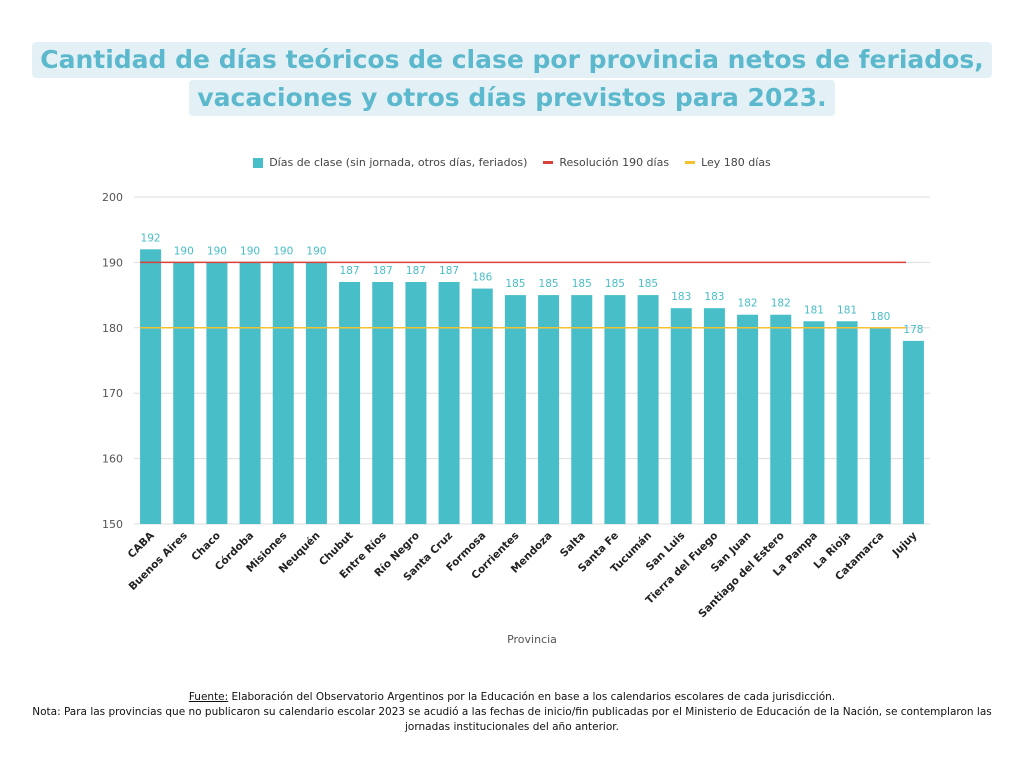  What do you see at coordinates (573, 545) in the screenshot?
I see `x-tick-label: Salta` at bounding box center [573, 545].